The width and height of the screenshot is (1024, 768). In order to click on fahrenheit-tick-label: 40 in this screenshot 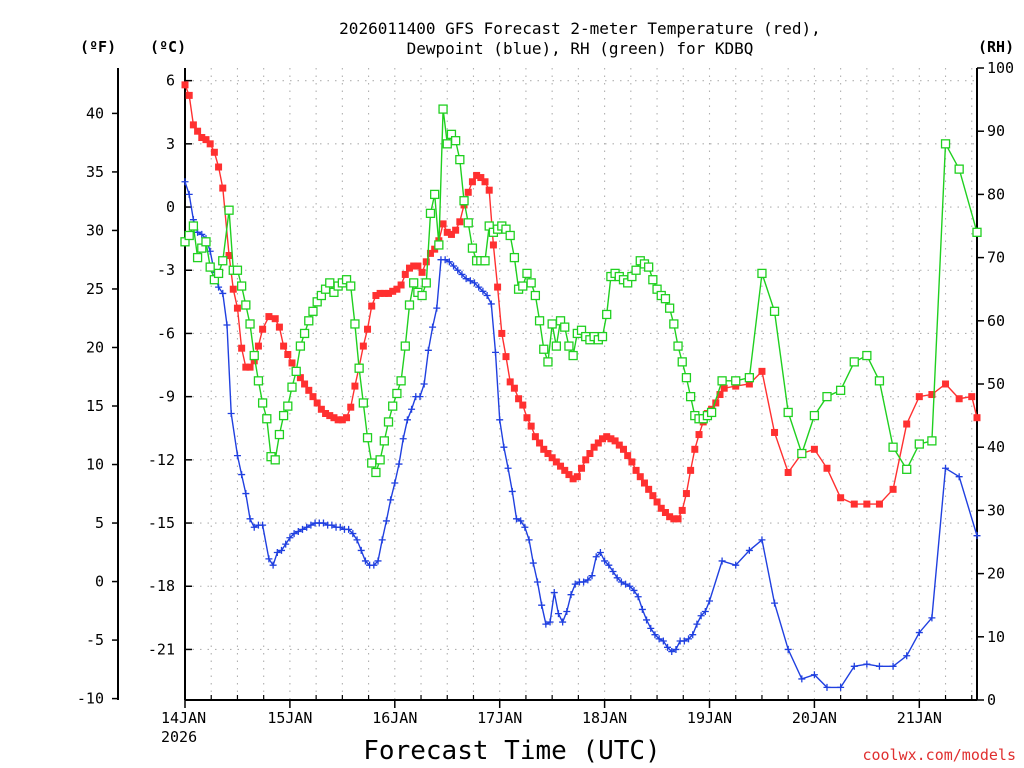, I will do `click(95, 113)`.